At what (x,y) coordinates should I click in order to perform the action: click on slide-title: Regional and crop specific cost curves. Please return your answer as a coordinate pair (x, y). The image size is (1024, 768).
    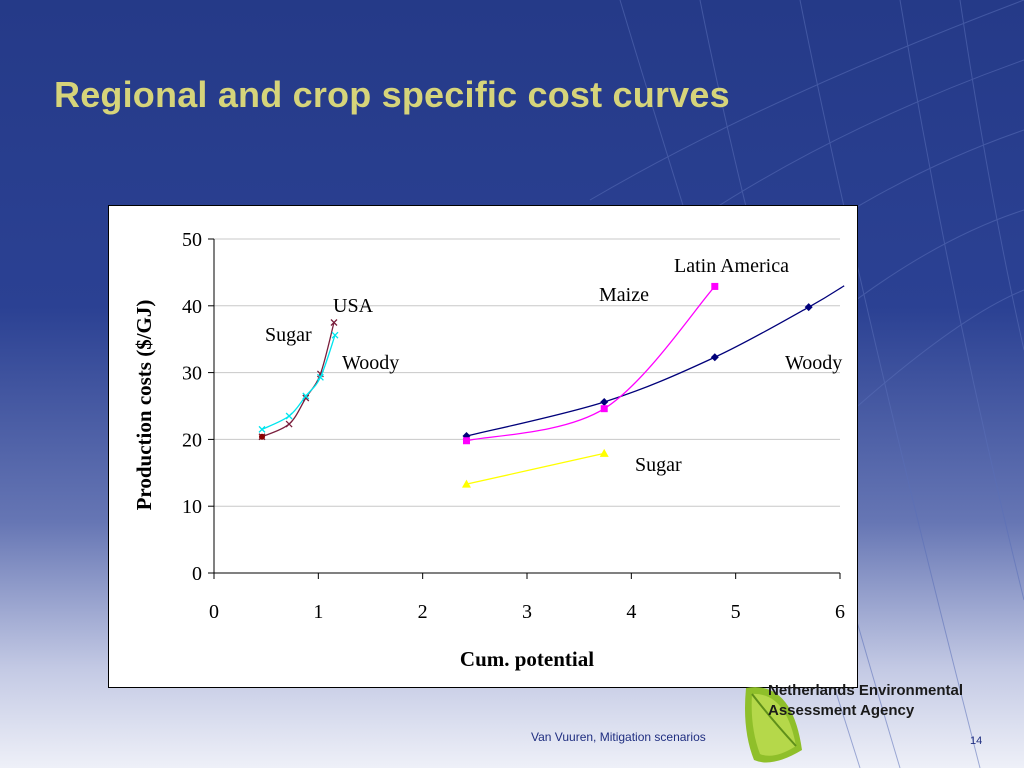
    Looking at the image, I should click on (392, 94).